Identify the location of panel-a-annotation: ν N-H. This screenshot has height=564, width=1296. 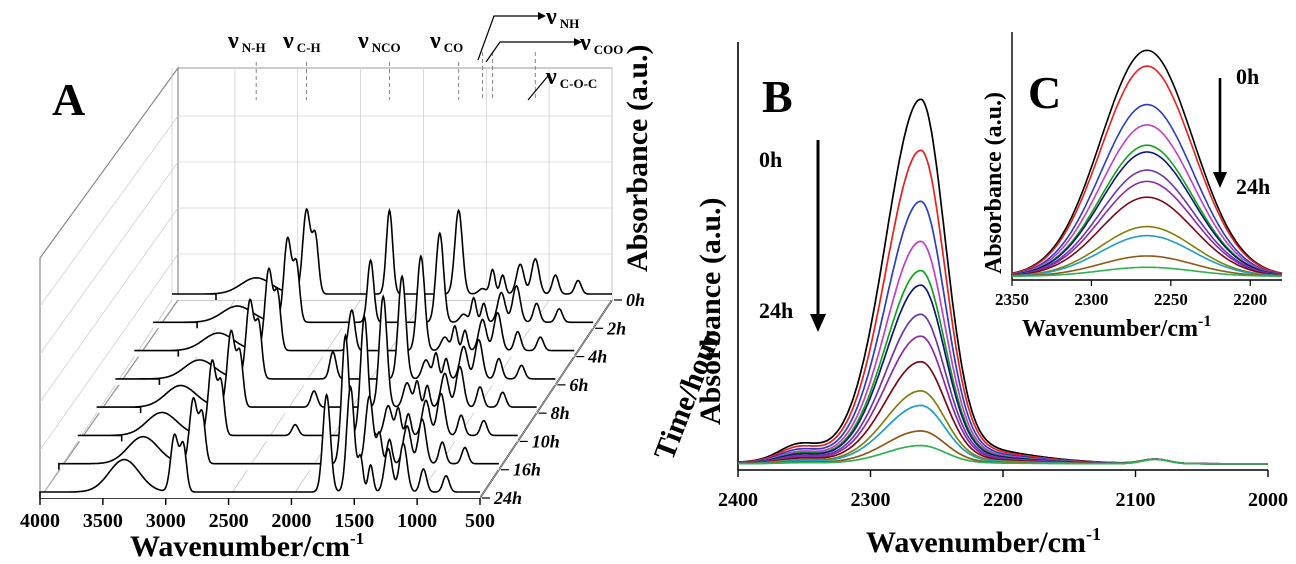
(246, 41).